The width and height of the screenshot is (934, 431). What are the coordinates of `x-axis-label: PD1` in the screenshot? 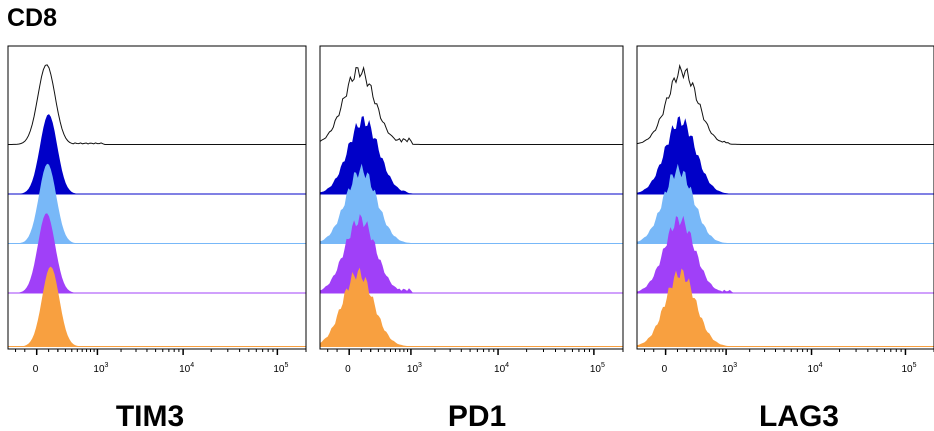 It's located at (477, 415).